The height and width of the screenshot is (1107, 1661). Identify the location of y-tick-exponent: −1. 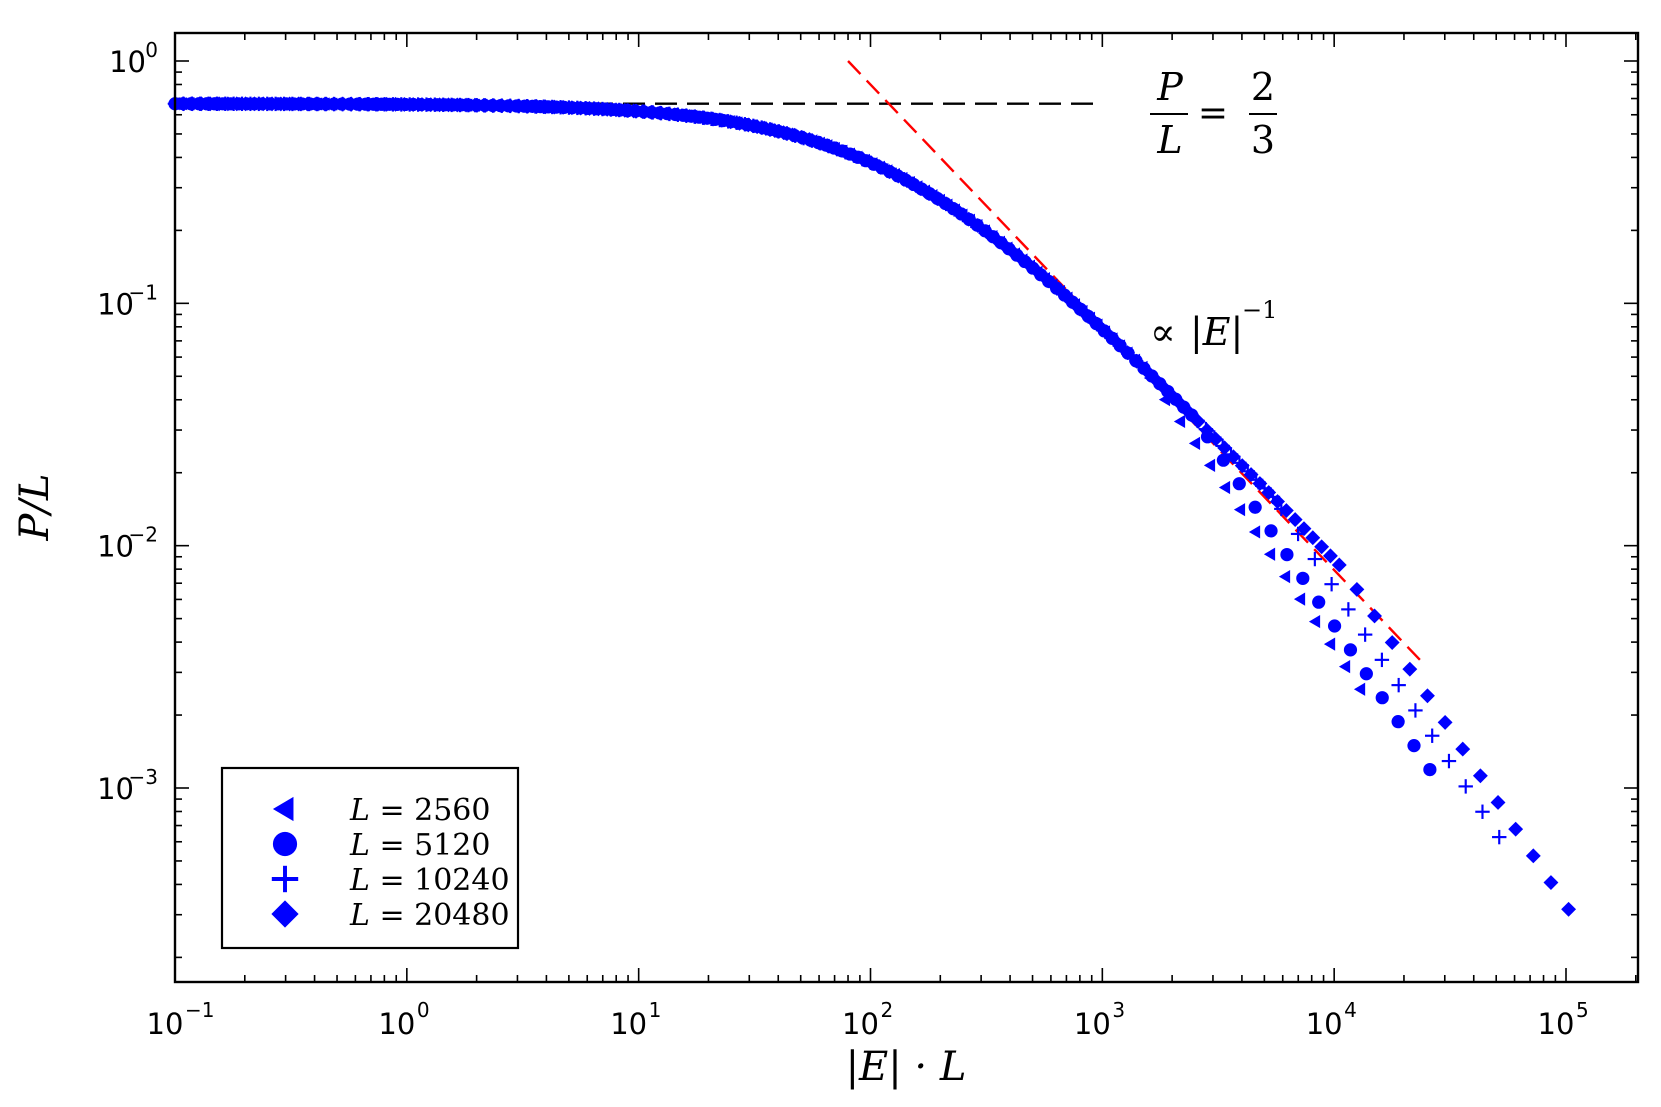
(143, 292).